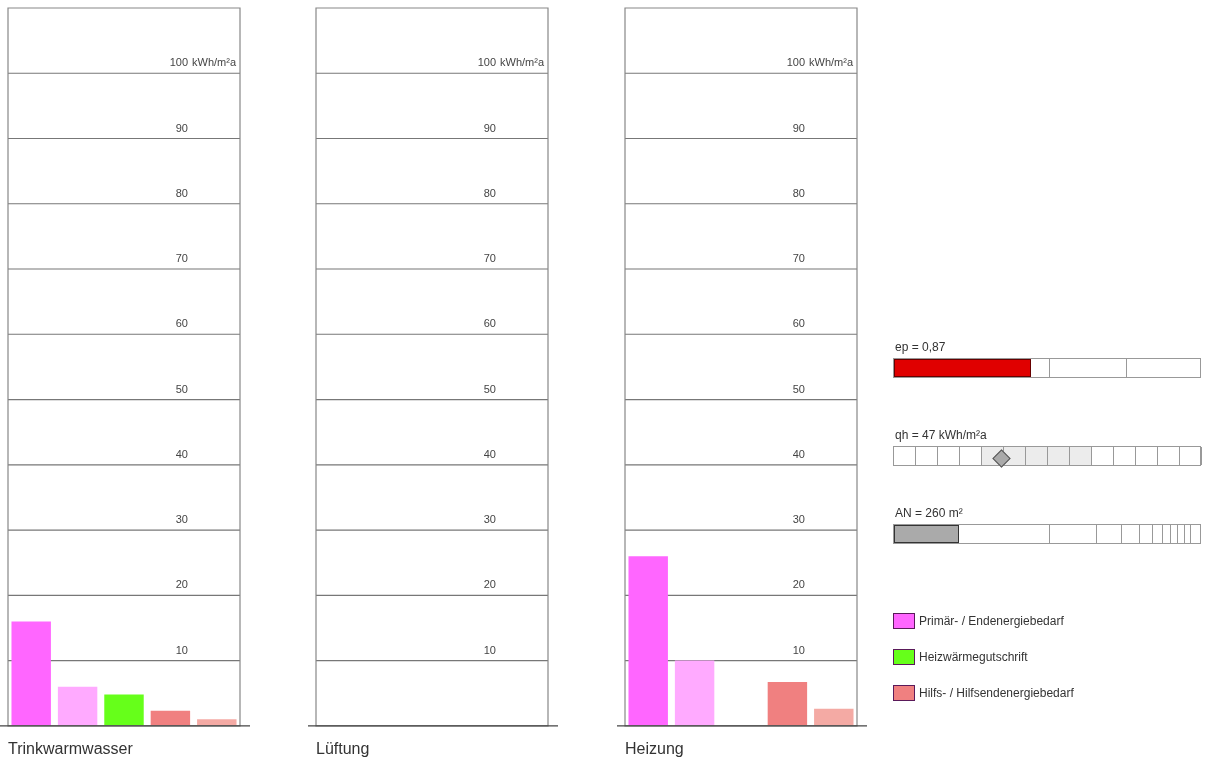 Image resolution: width=1226 pixels, height=765 pixels. What do you see at coordinates (973, 657) in the screenshot?
I see `legend-label: Heizwärmegutschrift` at bounding box center [973, 657].